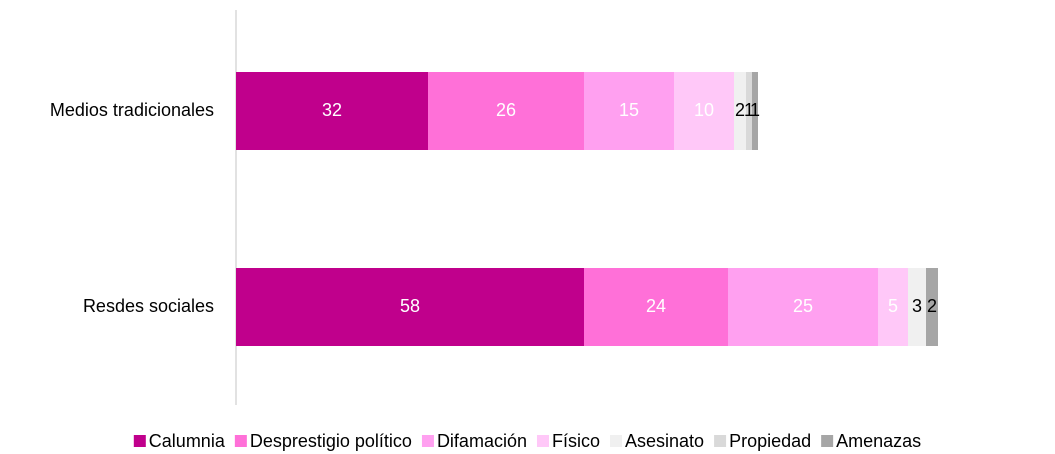 Image resolution: width=1055 pixels, height=454 pixels. Describe the element at coordinates (576, 441) in the screenshot. I see `legend-label: Físico` at that location.